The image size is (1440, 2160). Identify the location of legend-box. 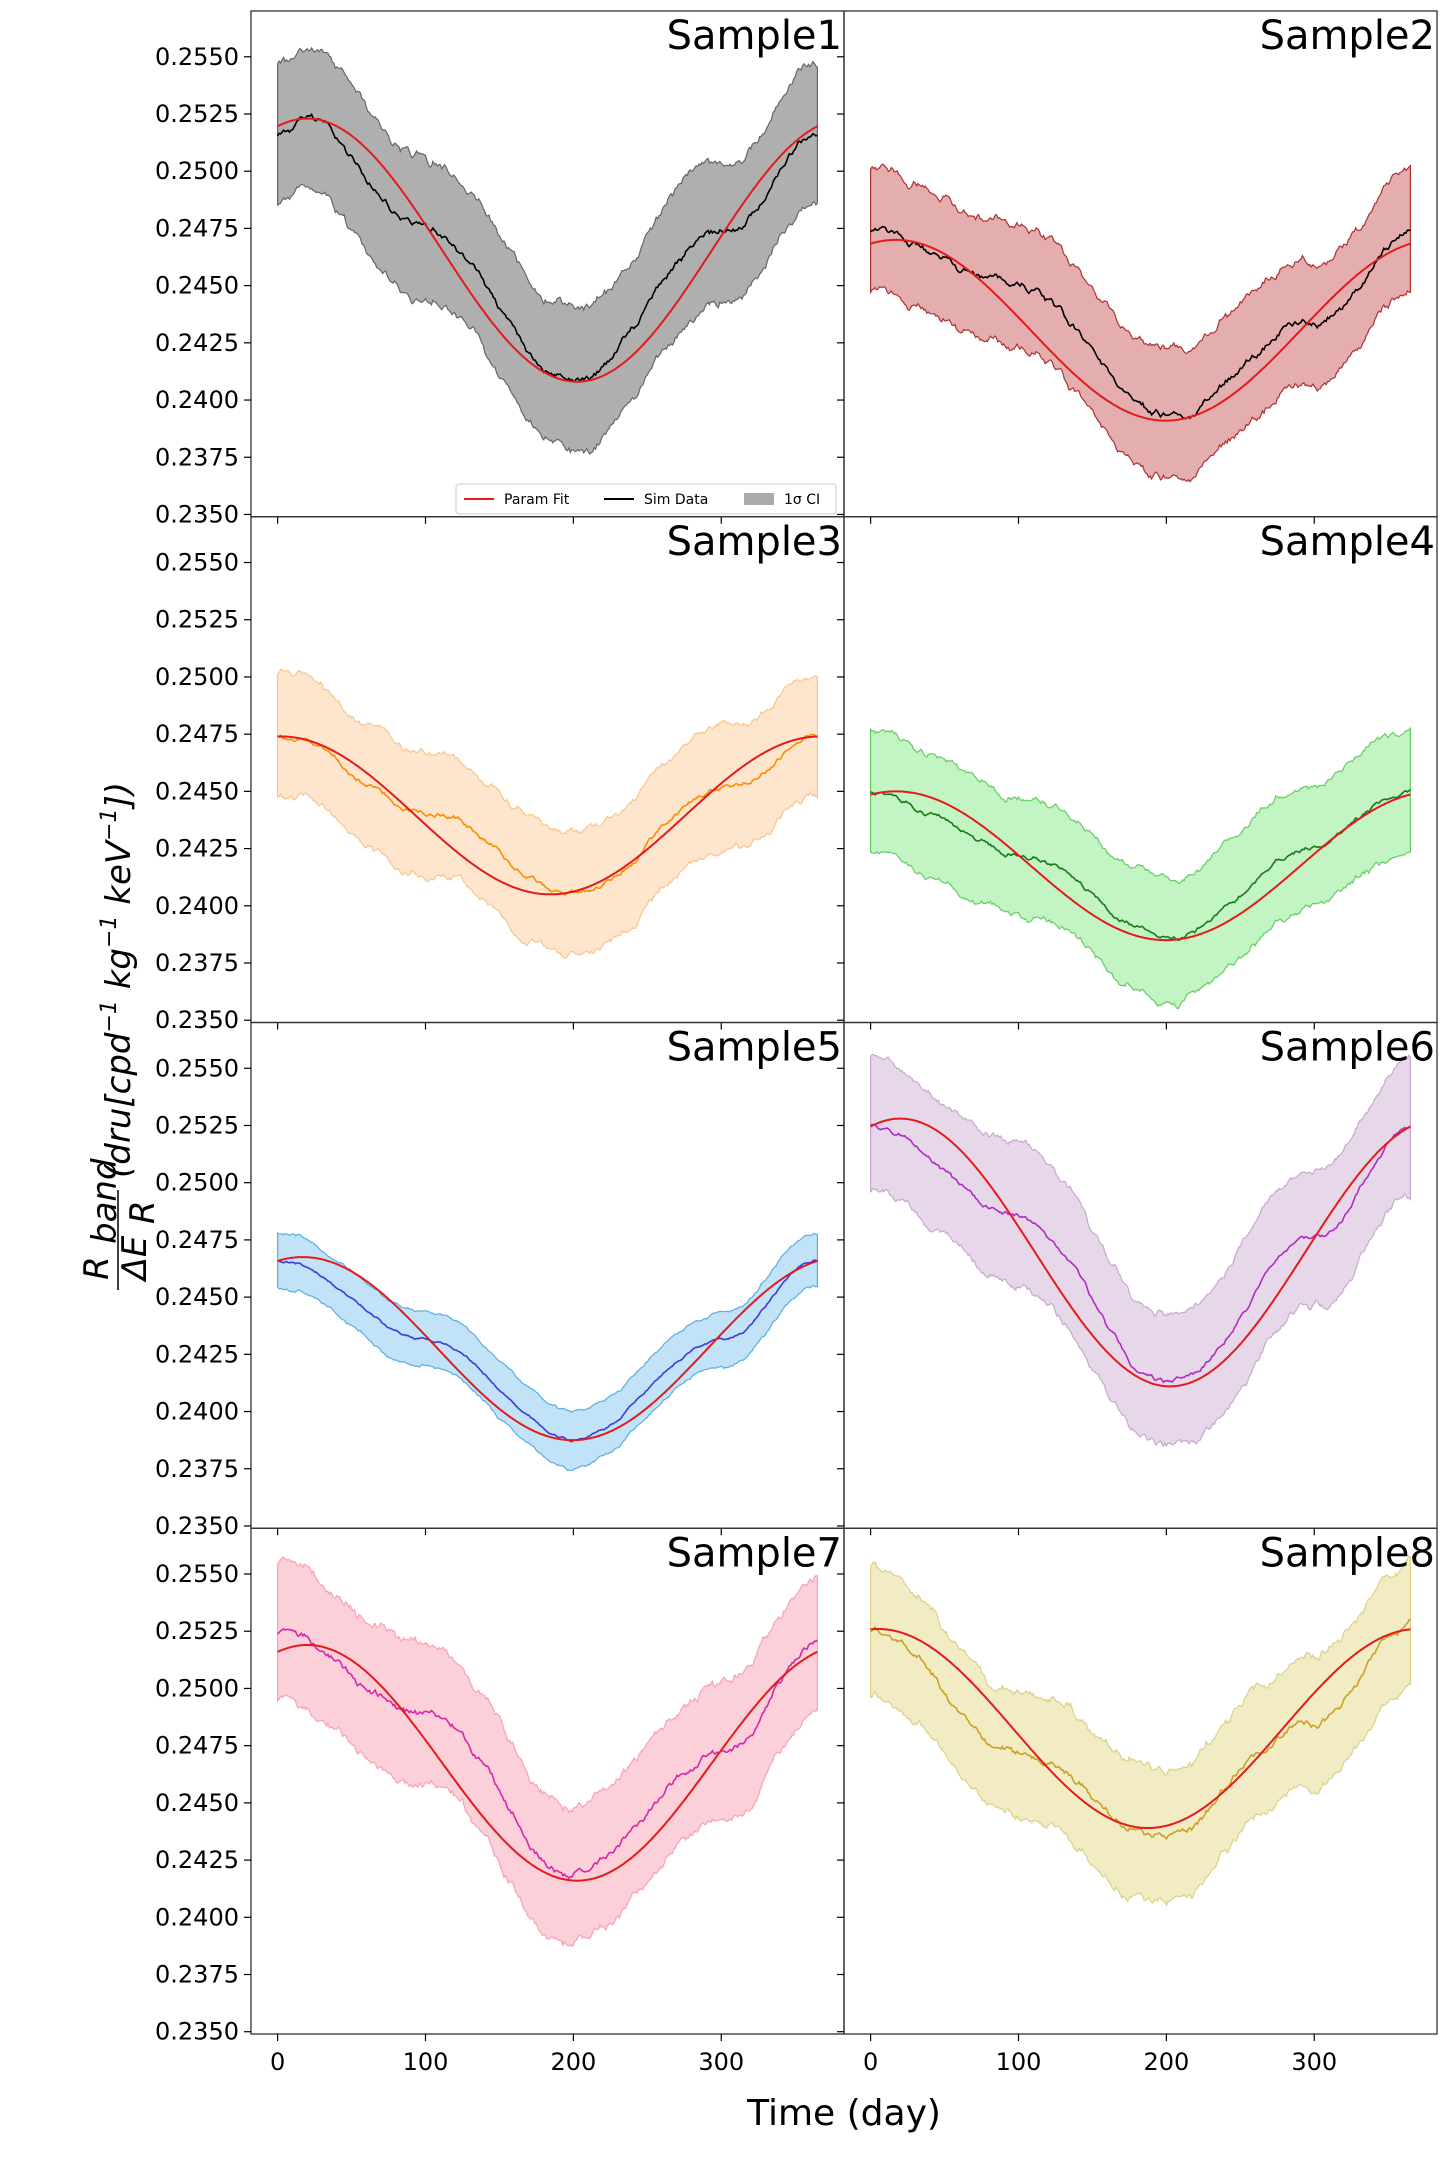
(646, 499).